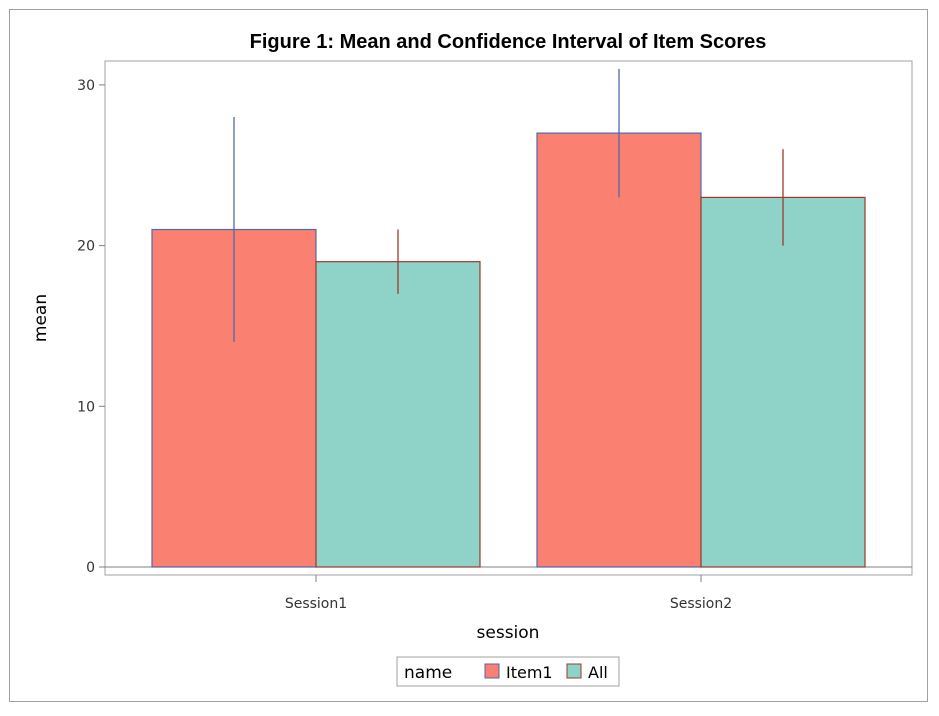 The height and width of the screenshot is (716, 939). I want to click on x-axis: Session1 Session2, so click(508, 593).